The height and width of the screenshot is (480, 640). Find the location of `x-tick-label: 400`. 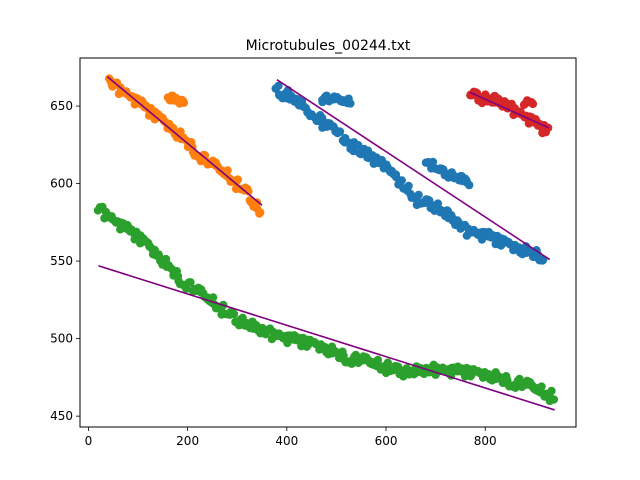

x-tick-label: 400 is located at coordinates (286, 441).